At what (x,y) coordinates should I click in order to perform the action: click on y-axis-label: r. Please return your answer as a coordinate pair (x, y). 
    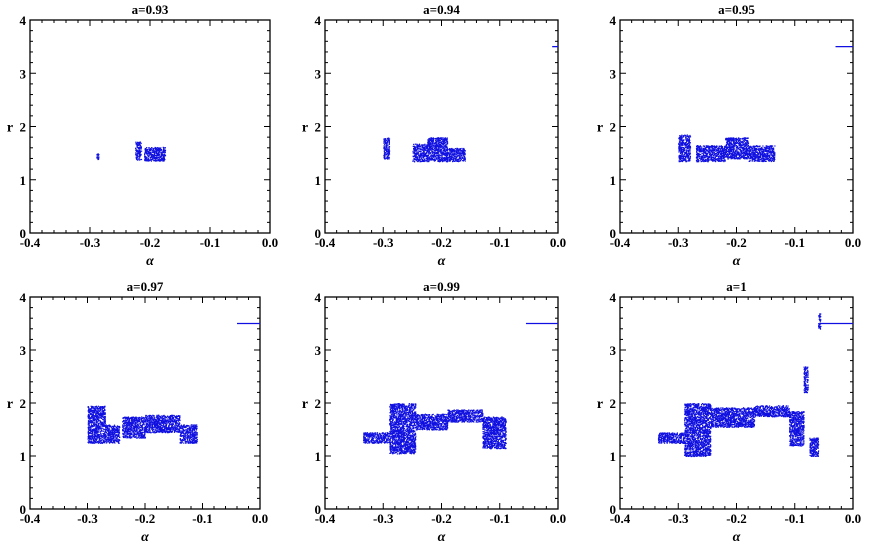
    Looking at the image, I should click on (10, 128).